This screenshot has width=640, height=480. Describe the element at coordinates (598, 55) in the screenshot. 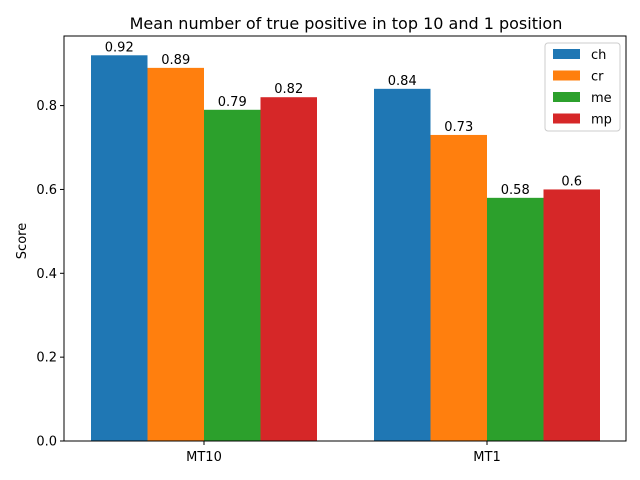

I see `legend-label-ch: ch` at that location.